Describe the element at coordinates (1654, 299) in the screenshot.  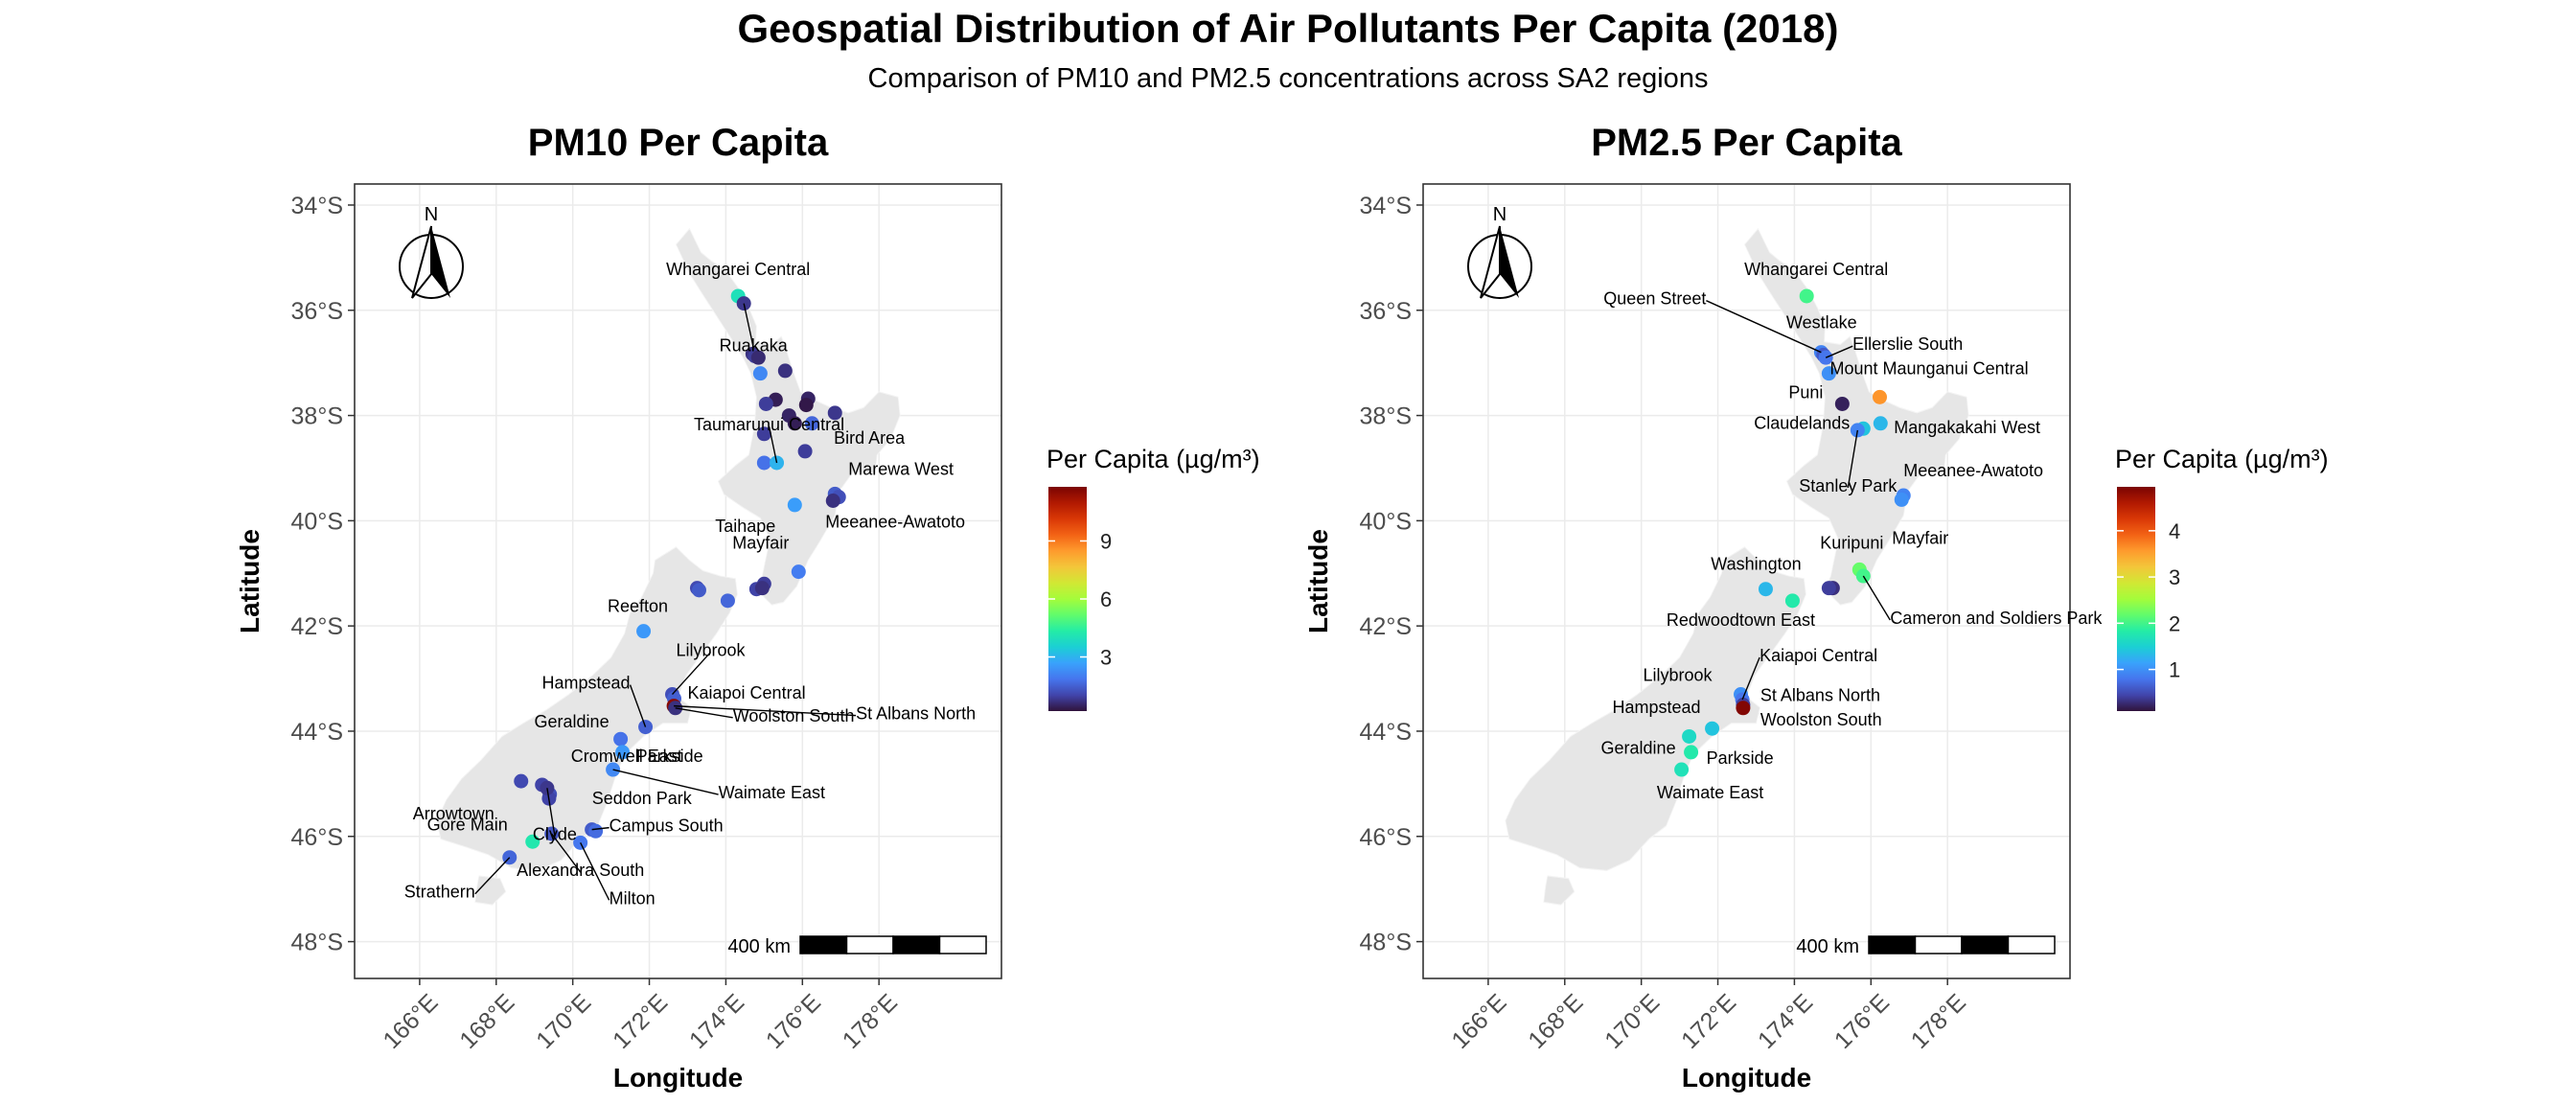
I see `point-label: Queen Street` at that location.